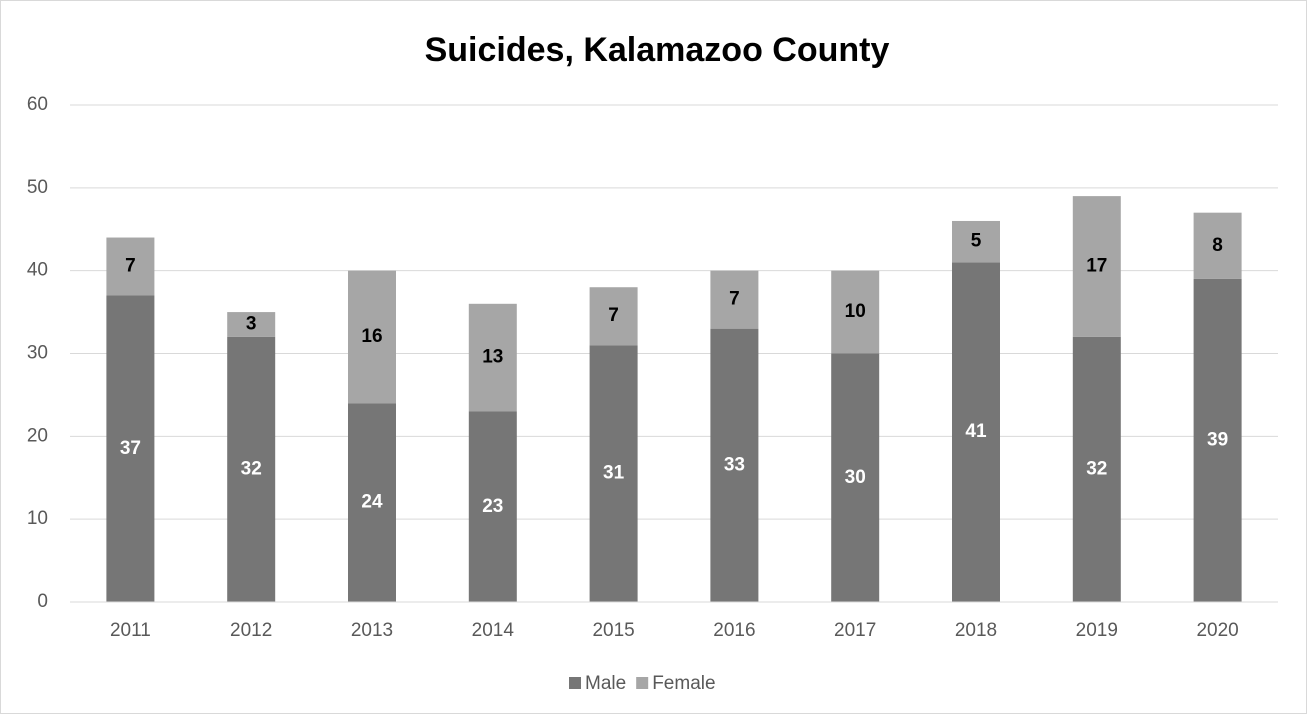 The height and width of the screenshot is (714, 1307). I want to click on data-label: 24, so click(372, 502).